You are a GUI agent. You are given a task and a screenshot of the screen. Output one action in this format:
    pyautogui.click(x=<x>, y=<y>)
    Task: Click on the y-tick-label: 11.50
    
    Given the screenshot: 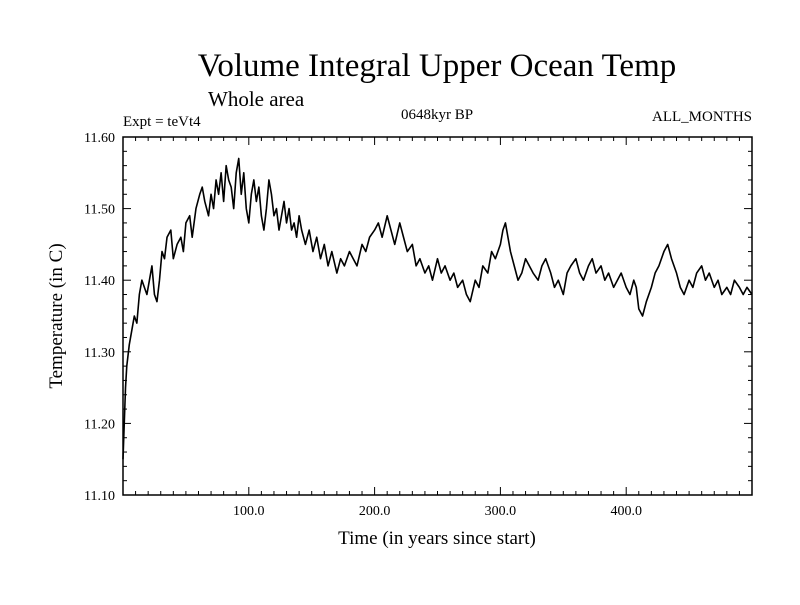 What is the action you would take?
    pyautogui.click(x=99, y=210)
    